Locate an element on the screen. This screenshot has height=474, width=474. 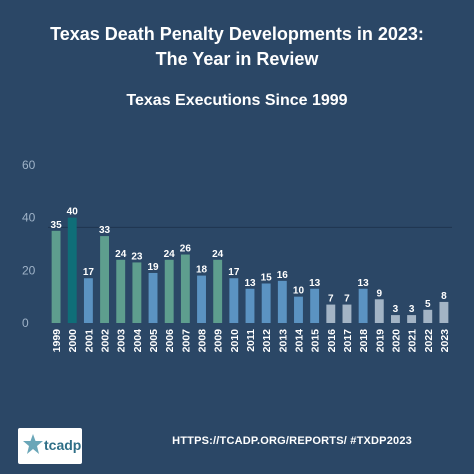
x-tick-label-2003: 2003 is located at coordinates (122, 341).